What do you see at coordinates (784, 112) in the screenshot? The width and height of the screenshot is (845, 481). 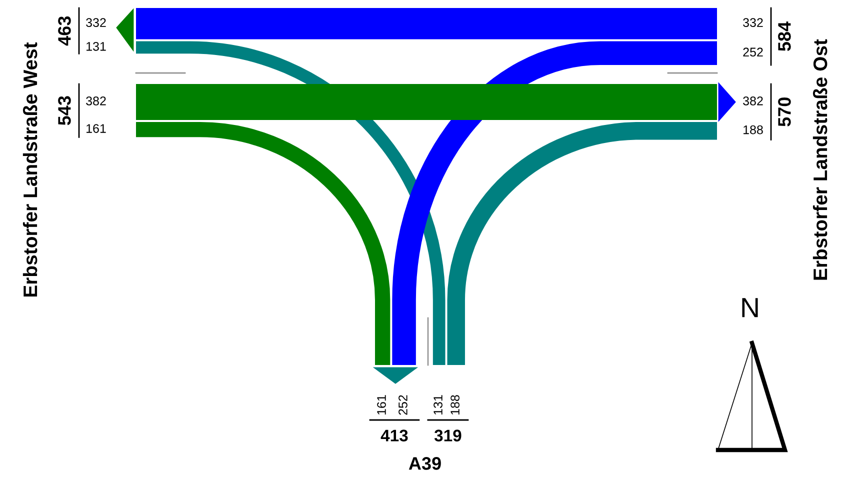 I see `text: 570` at bounding box center [784, 112].